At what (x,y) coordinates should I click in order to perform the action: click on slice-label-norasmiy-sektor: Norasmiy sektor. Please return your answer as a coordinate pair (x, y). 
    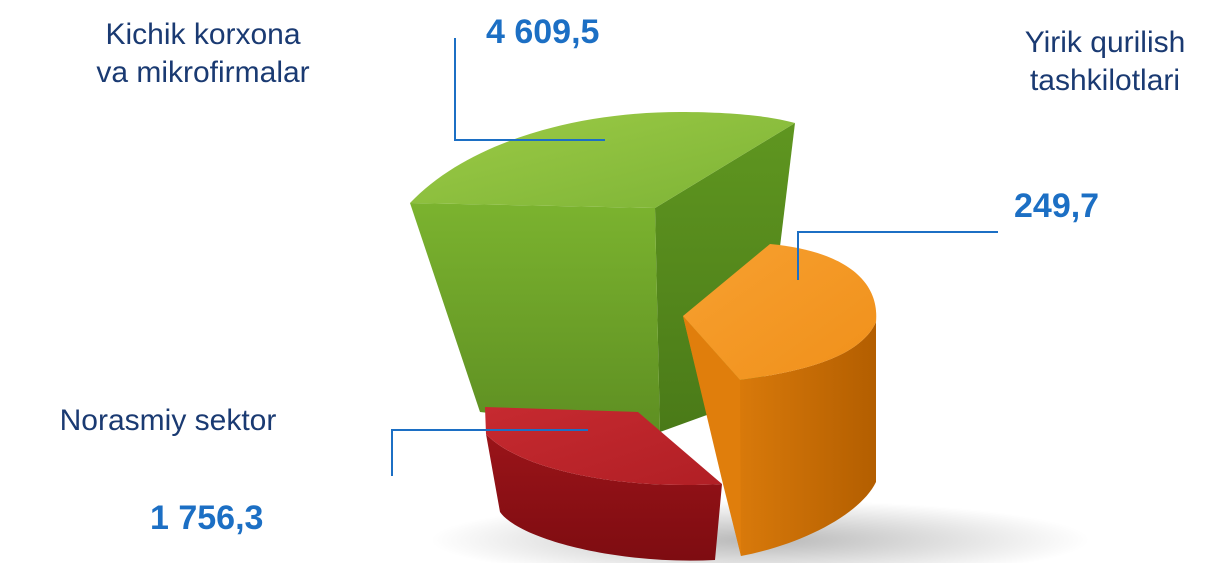
    Looking at the image, I should click on (168, 420).